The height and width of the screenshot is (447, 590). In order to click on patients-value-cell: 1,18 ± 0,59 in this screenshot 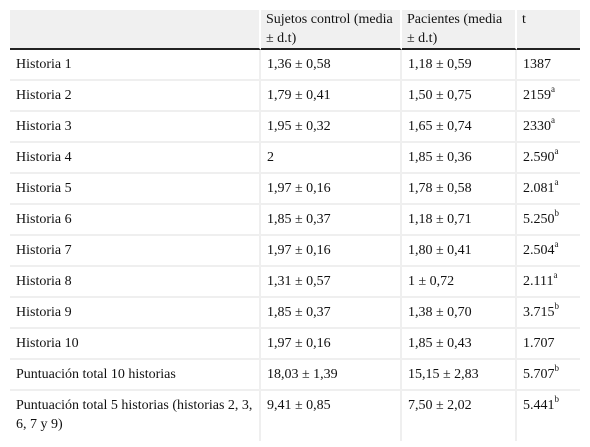, I will do `click(459, 65)`.